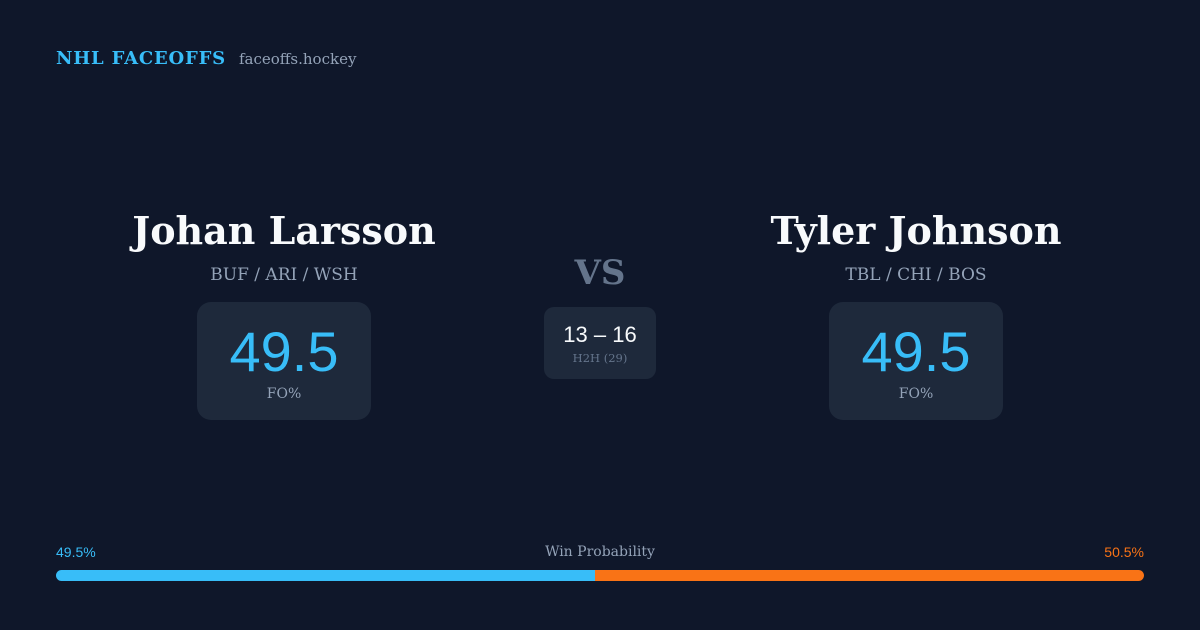 The height and width of the screenshot is (630, 1200). What do you see at coordinates (325, 575) in the screenshot?
I see `win-probability-bar-left` at bounding box center [325, 575].